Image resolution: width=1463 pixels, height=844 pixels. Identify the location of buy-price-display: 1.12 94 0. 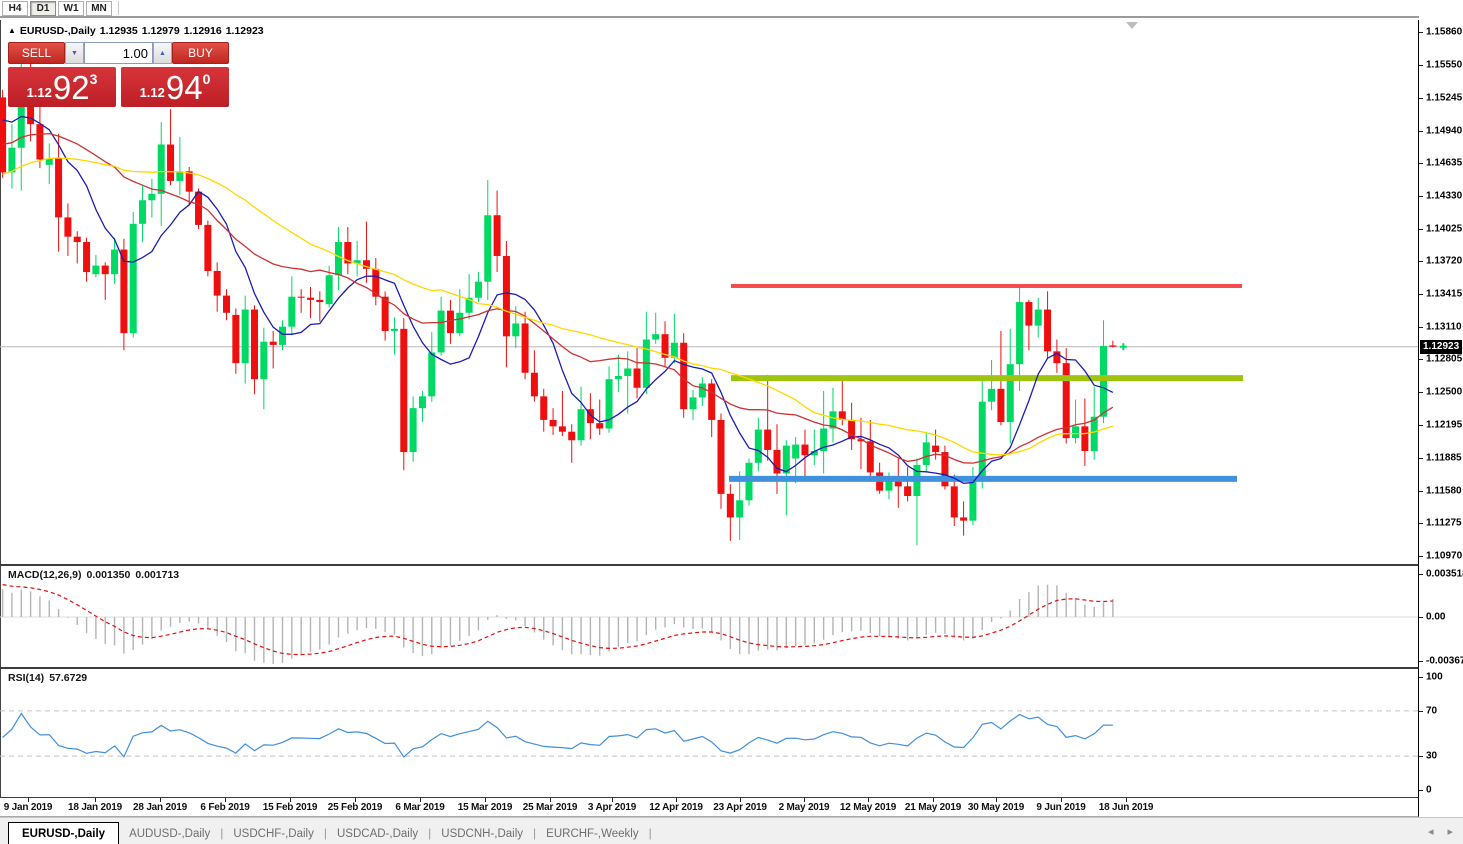
(175, 87).